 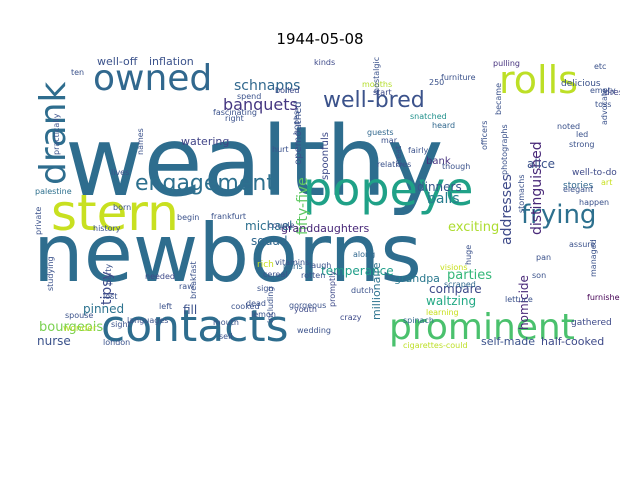 I want to click on word-cloud-word: furniture, so click(x=458, y=77).